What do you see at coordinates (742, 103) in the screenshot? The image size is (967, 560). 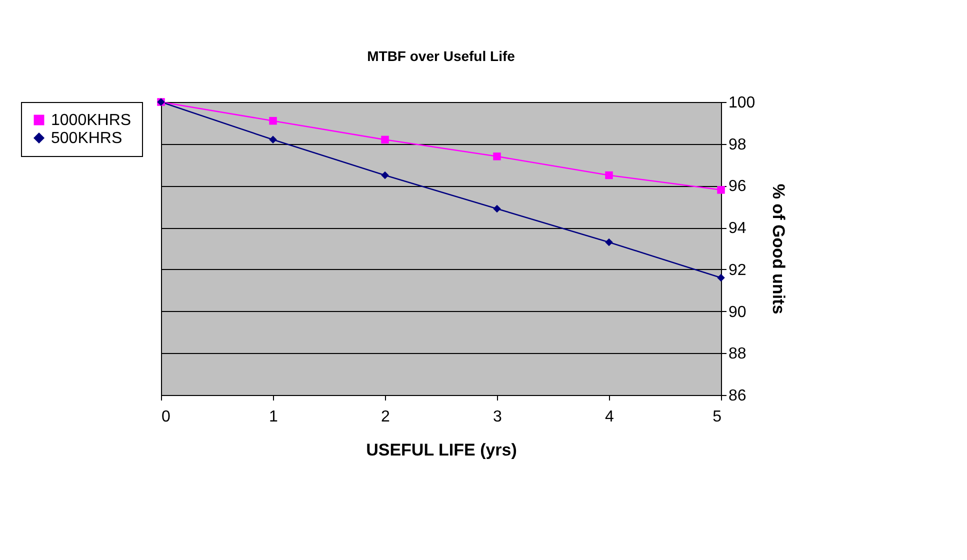 I see `y-tick-label: 100` at bounding box center [742, 103].